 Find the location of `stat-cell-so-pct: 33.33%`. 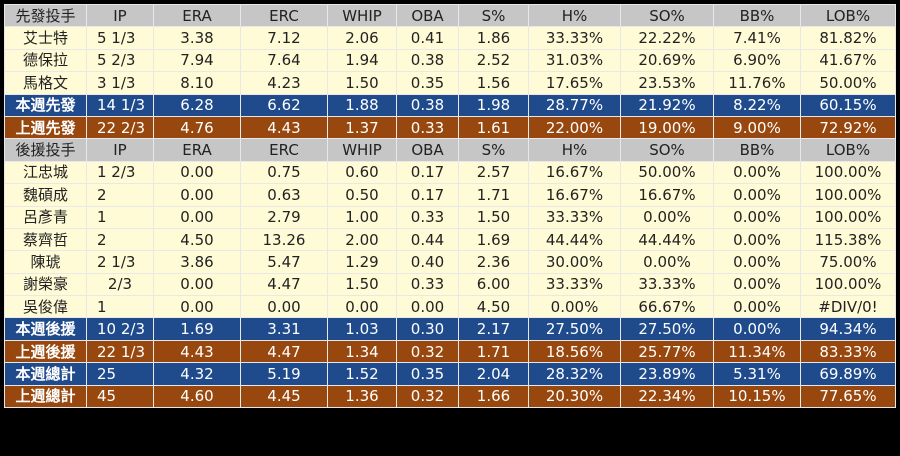

stat-cell-so-pct: 33.33% is located at coordinates (667, 284).